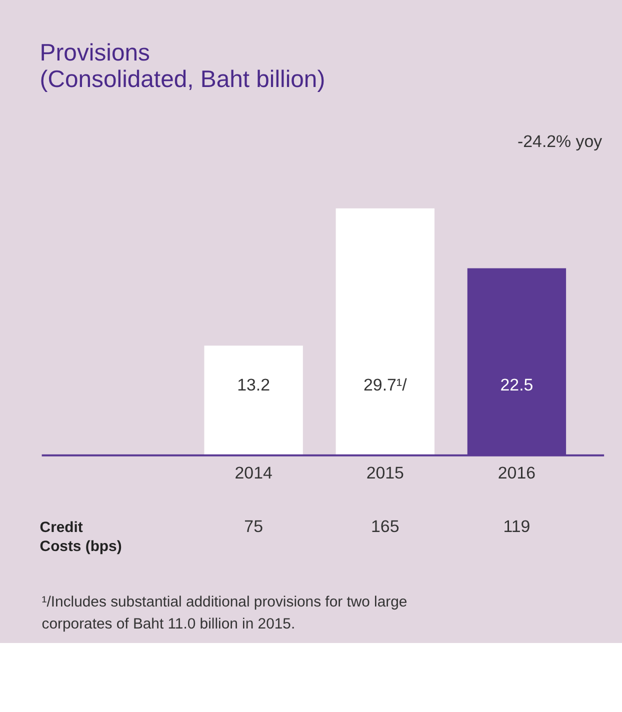  What do you see at coordinates (516, 526) in the screenshot?
I see `text: 119` at bounding box center [516, 526].